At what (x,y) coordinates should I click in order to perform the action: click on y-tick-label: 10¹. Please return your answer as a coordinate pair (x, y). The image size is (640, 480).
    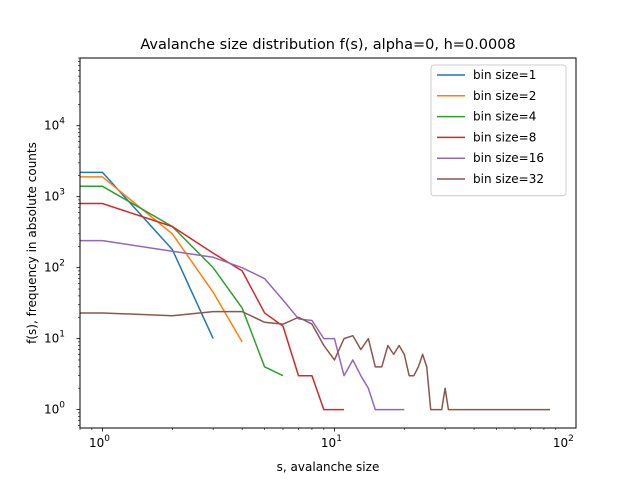
    Looking at the image, I should click on (54, 338).